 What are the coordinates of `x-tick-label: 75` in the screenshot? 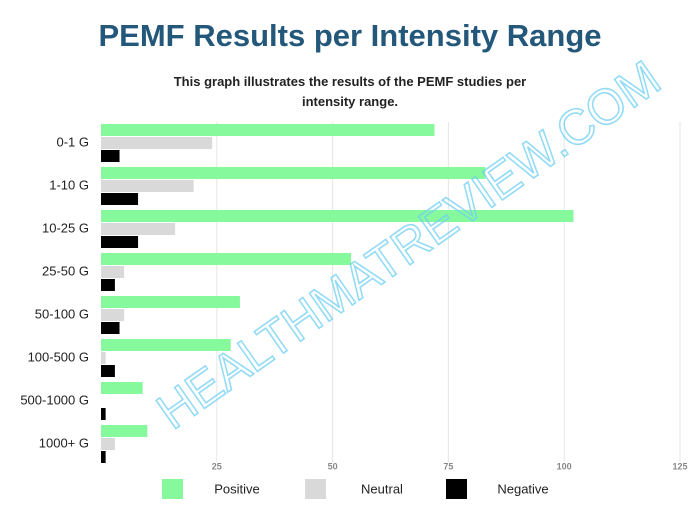 It's located at (448, 466).